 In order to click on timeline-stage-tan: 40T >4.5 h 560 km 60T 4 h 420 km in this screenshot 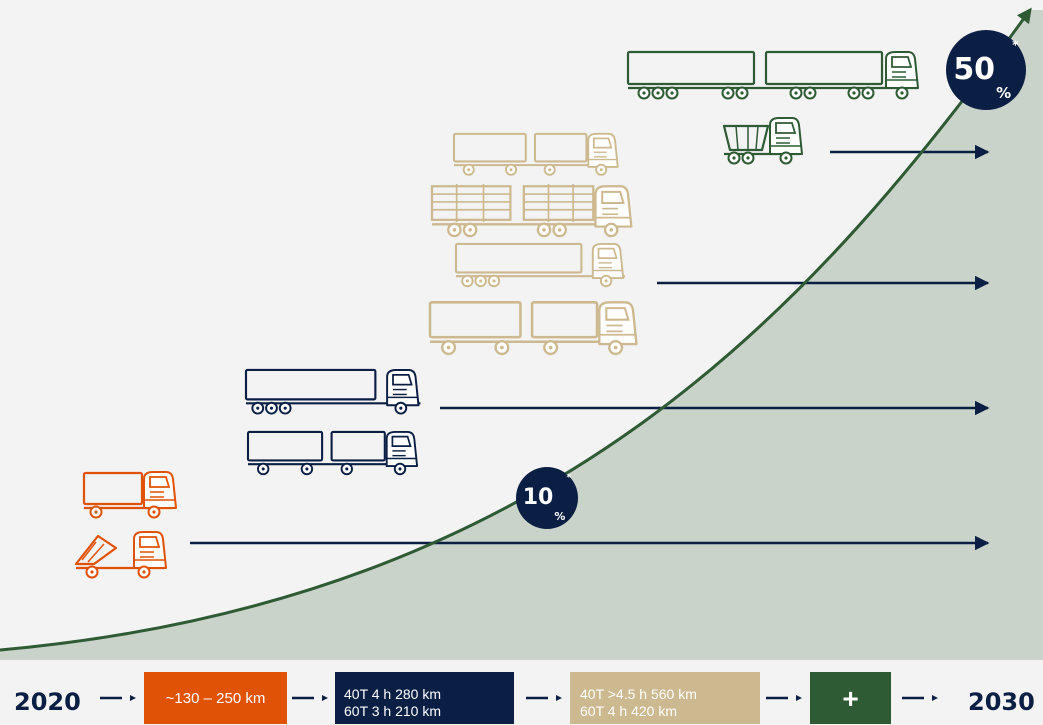, I will do `click(665, 698)`.